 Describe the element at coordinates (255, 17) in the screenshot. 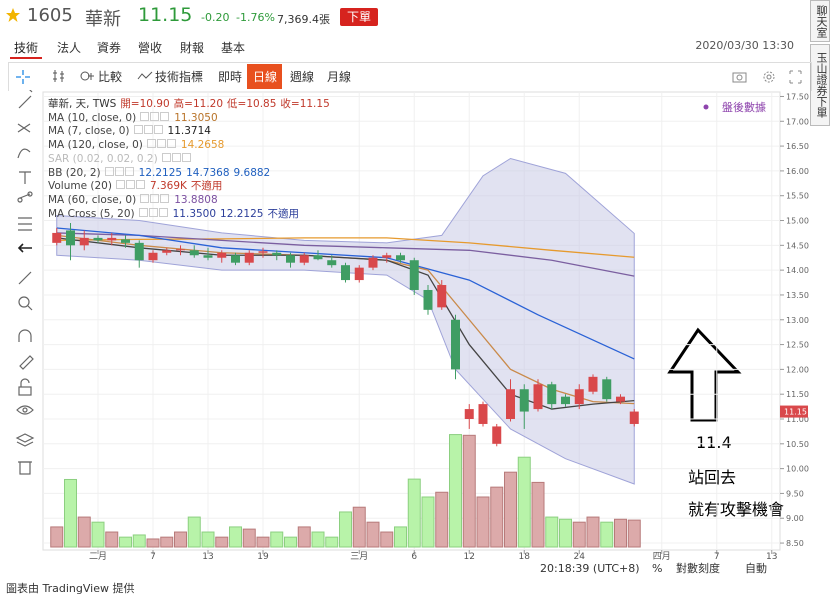

I see `price-change-pct: -1.76%` at that location.